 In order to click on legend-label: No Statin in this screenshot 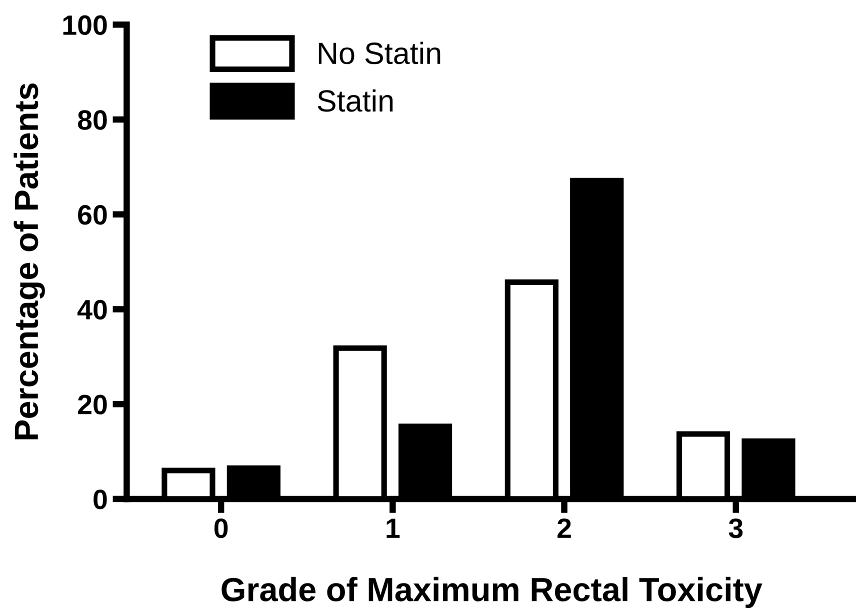, I will do `click(379, 53)`.